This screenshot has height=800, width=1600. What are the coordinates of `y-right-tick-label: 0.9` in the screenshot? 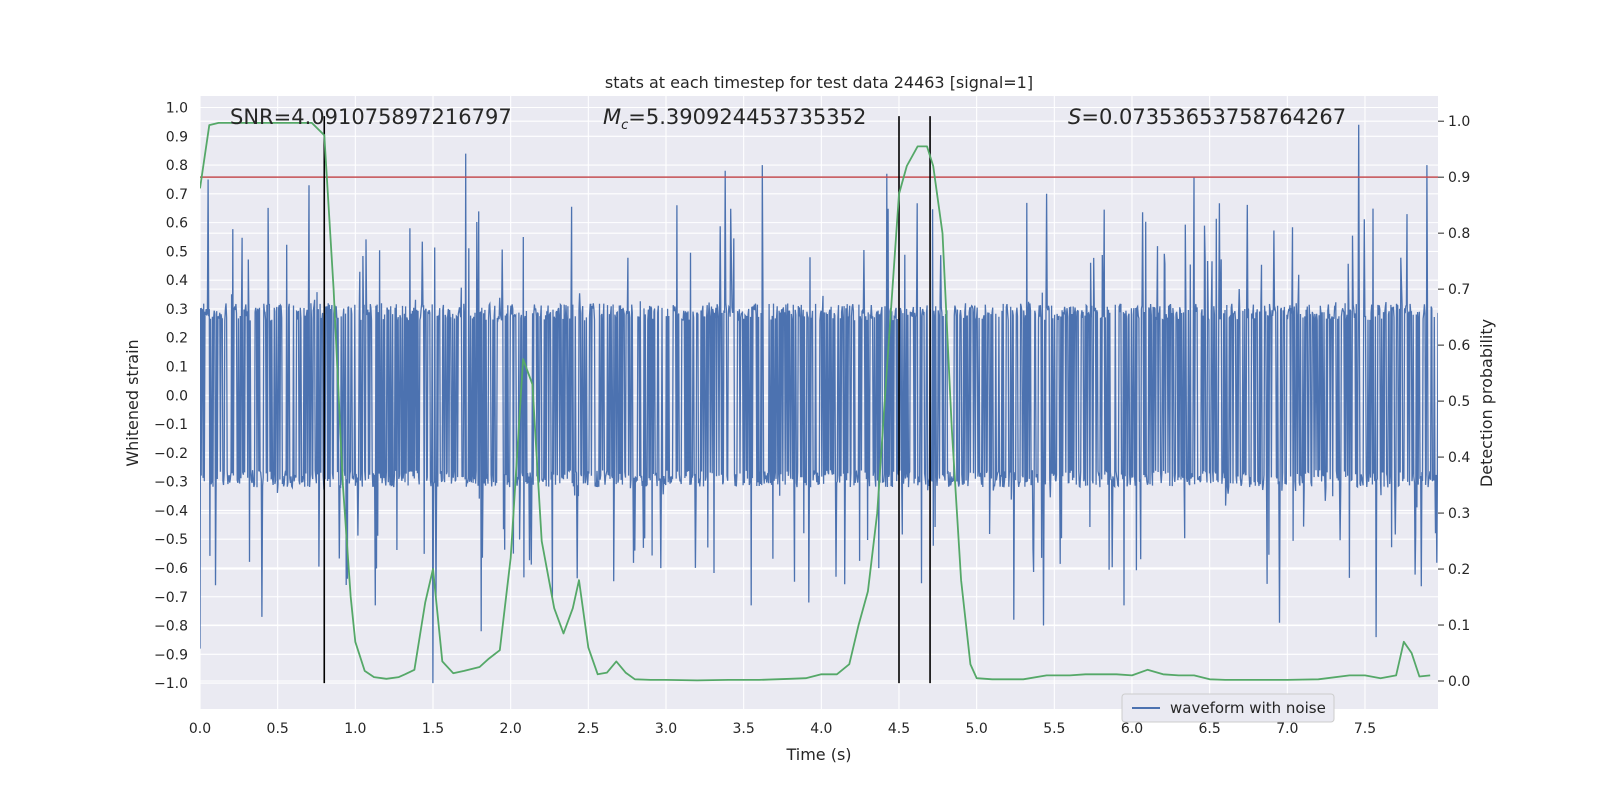 It's located at (1459, 178).